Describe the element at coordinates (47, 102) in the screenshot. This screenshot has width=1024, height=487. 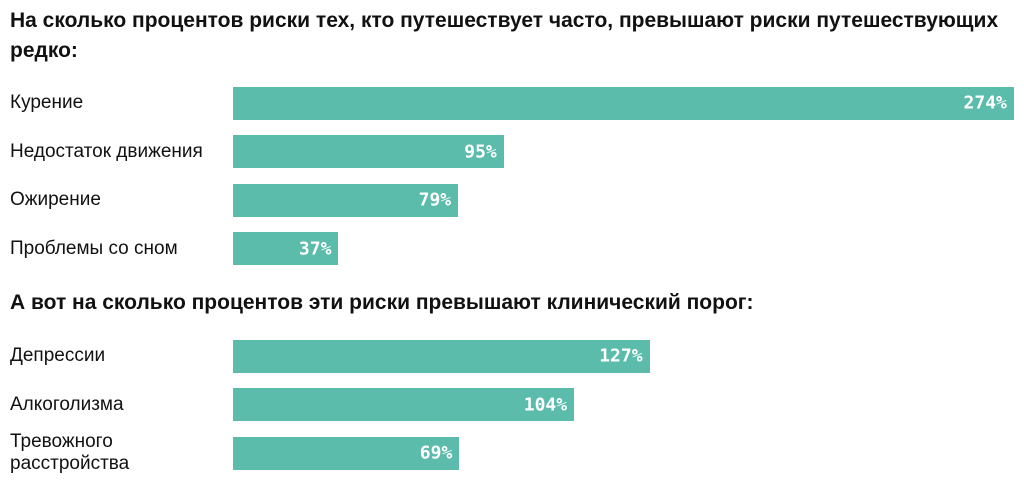
I see `category-label: Курение` at that location.